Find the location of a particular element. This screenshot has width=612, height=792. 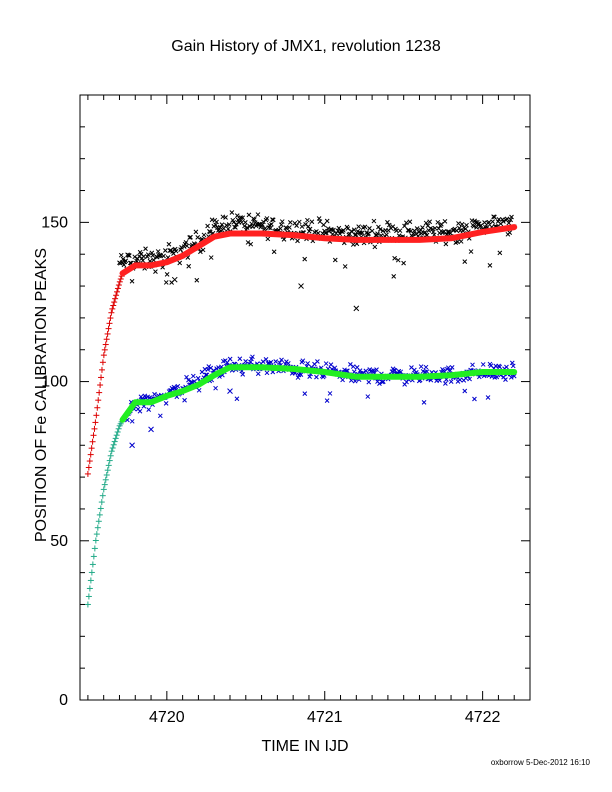

plot-credit: oxborrow 5-Dec-2012 16:10 is located at coordinates (540, 762).